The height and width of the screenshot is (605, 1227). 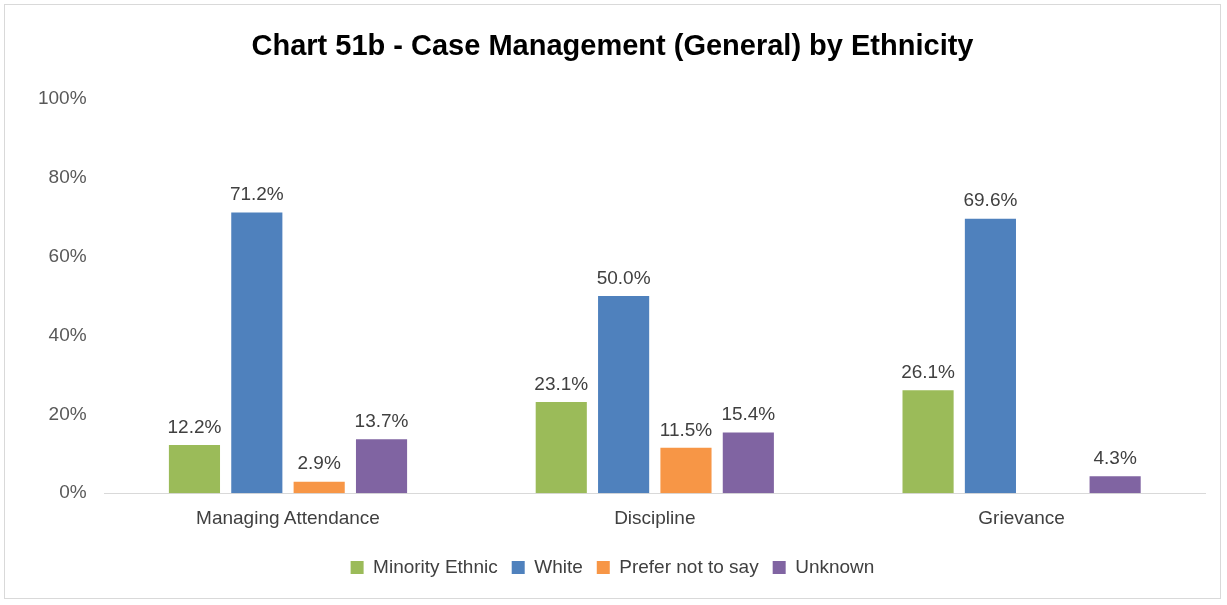 What do you see at coordinates (67, 413) in the screenshot?
I see `y-tick-label: 20%` at bounding box center [67, 413].